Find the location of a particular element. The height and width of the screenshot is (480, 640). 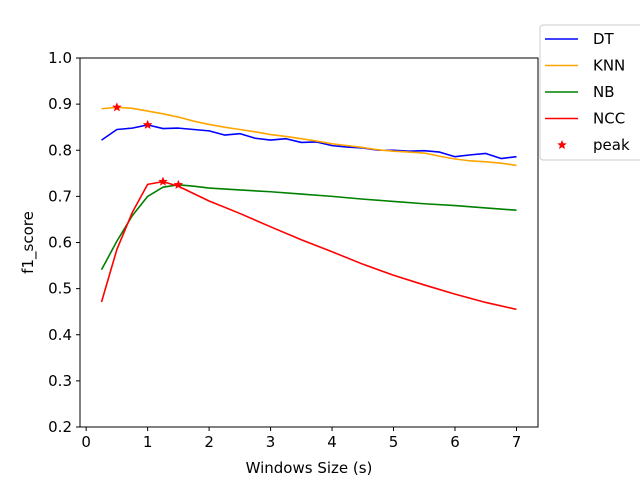

y-tick-label: 0.2 is located at coordinates (60, 427).